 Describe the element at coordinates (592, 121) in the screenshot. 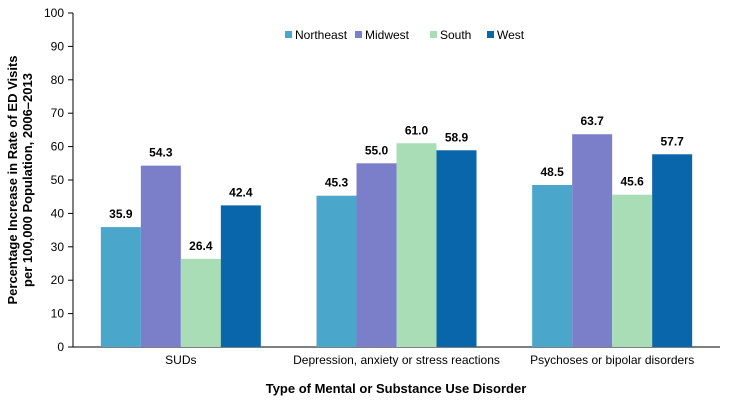

I see `data-label: 63.7` at that location.